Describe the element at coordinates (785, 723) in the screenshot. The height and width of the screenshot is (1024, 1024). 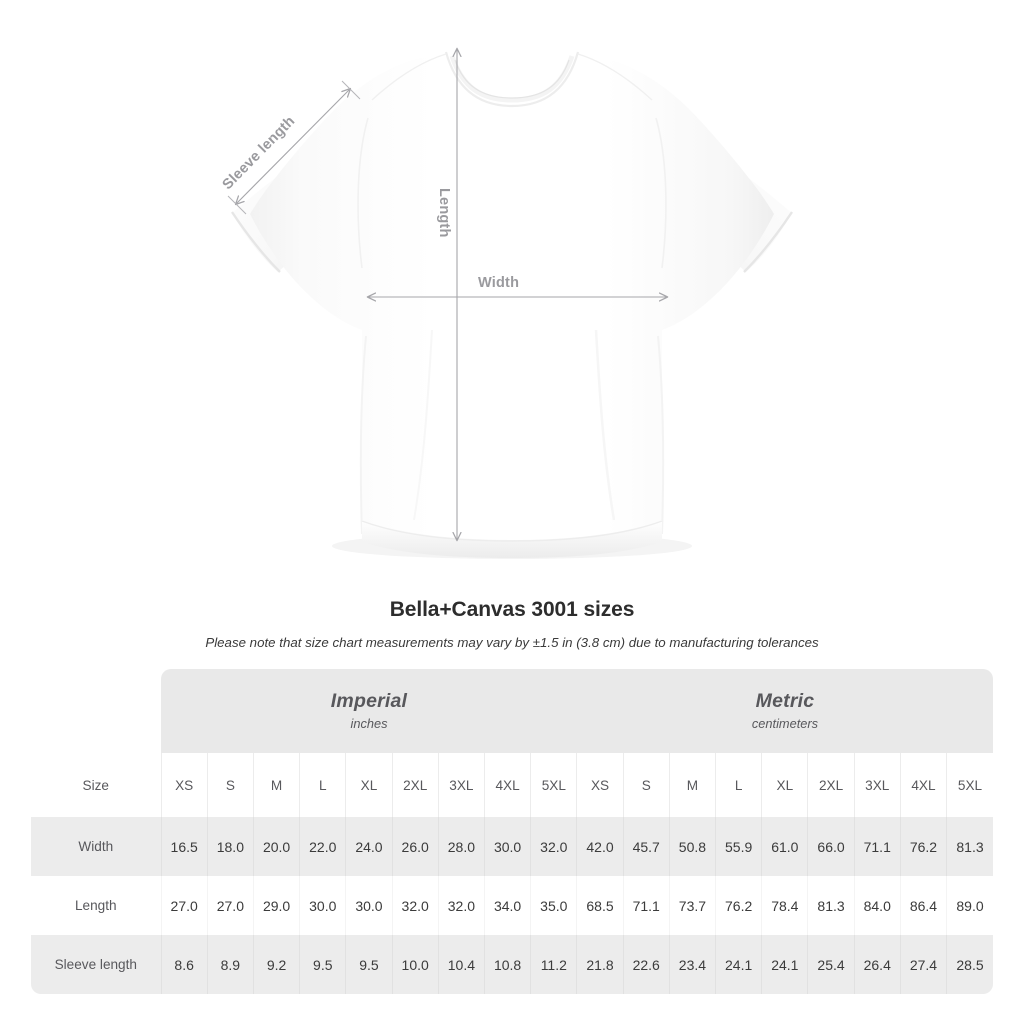
I see `unit-subtitle: centimeters` at that location.